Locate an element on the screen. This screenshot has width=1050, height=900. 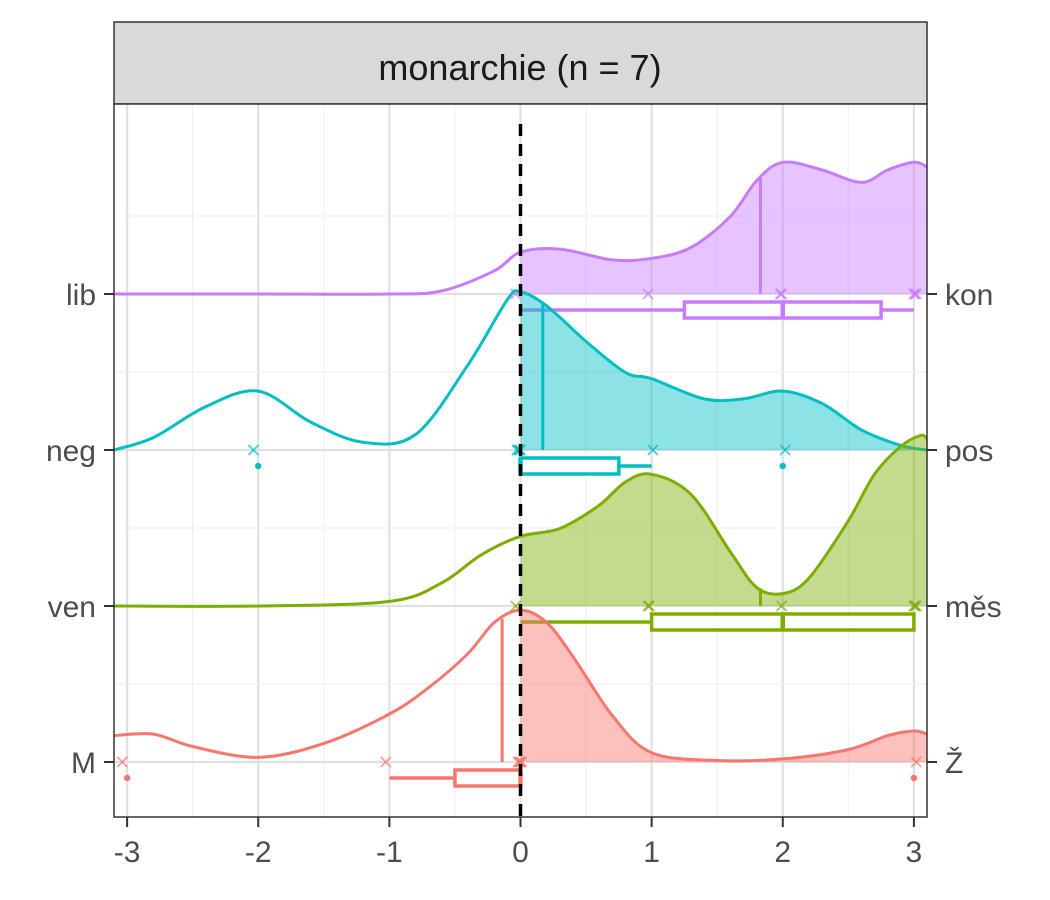
x-tick-label: 0 is located at coordinates (520, 852).